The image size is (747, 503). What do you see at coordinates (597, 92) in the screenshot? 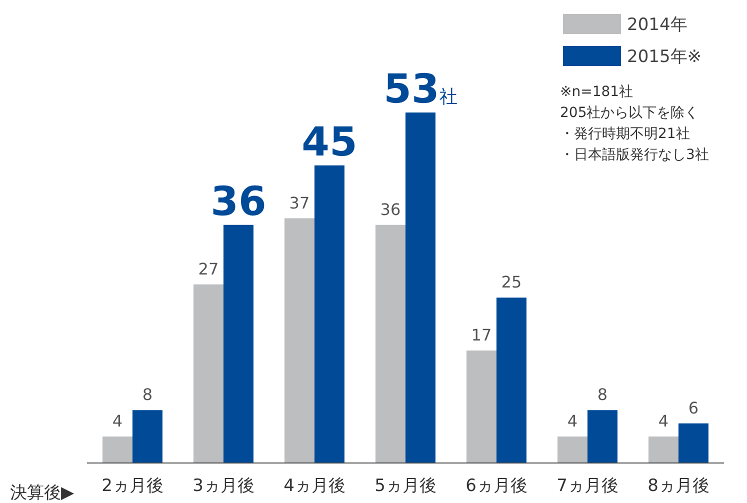
I see `annotation: ※n=181社` at bounding box center [597, 92].